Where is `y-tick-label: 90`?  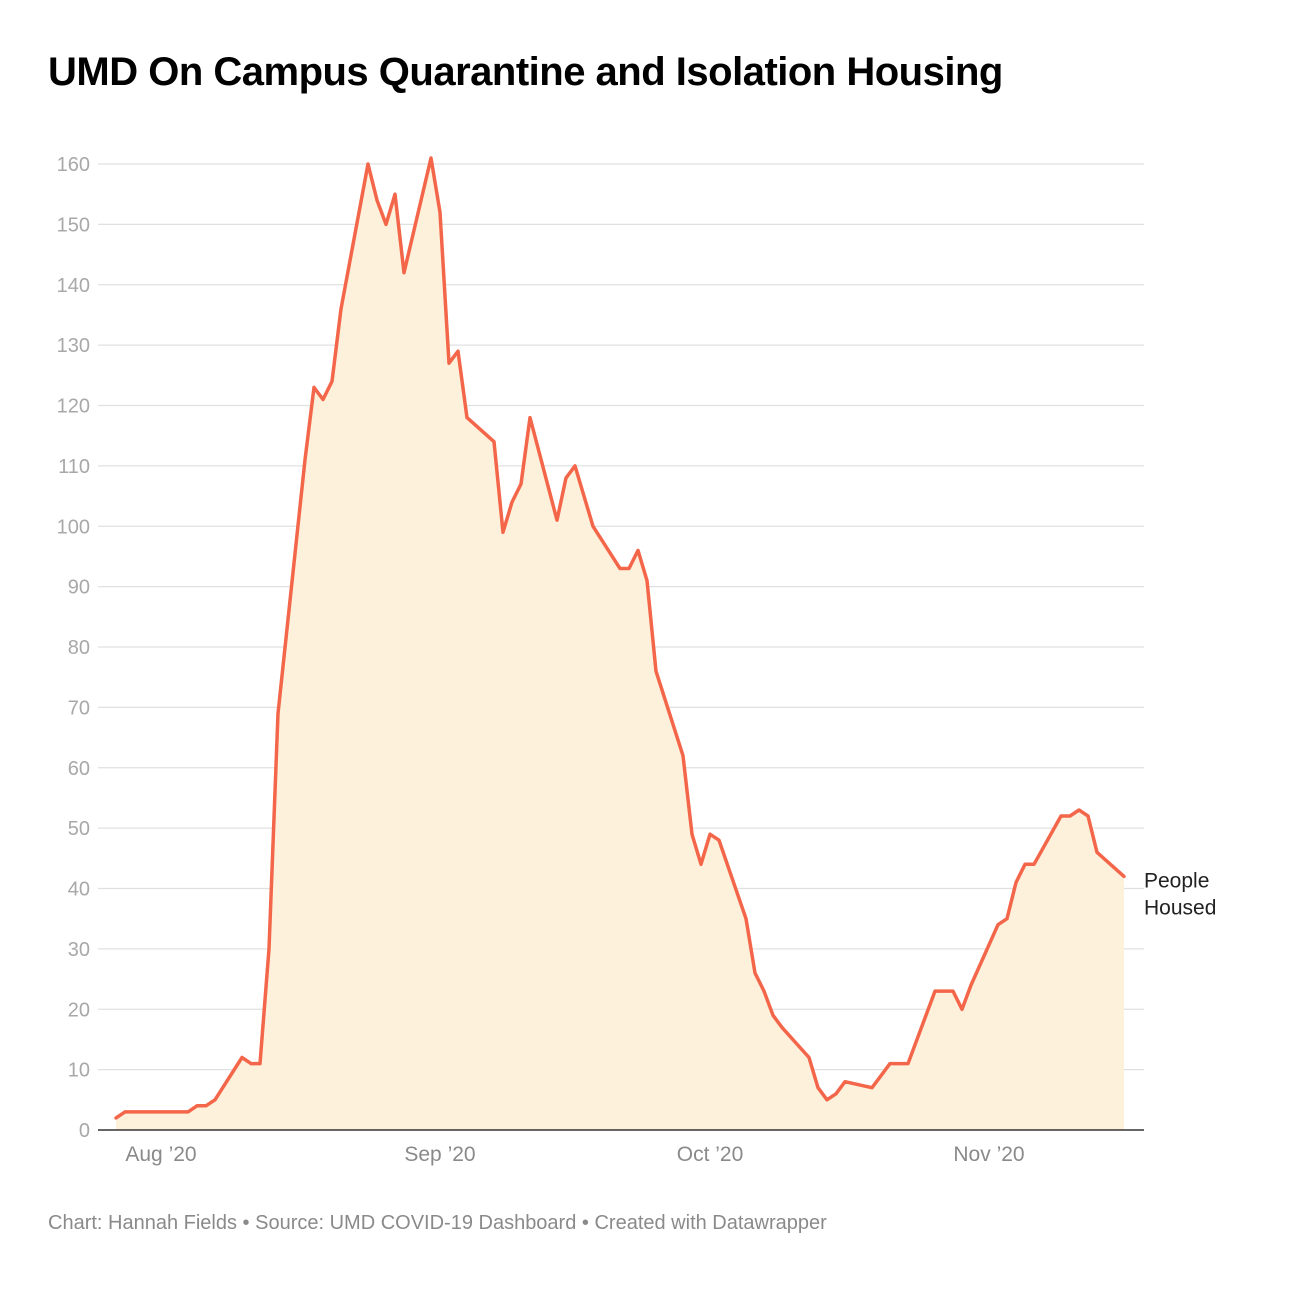 y-tick-label: 90 is located at coordinates (79, 588).